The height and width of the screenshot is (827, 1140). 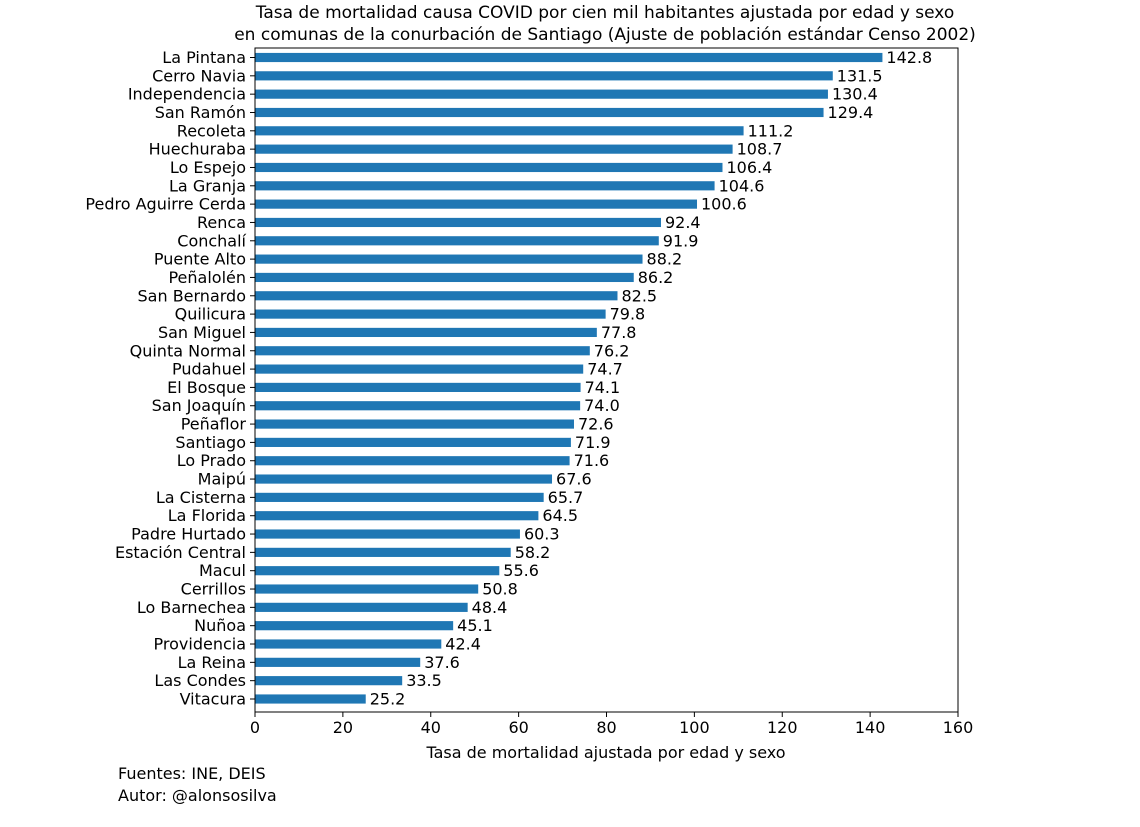 What do you see at coordinates (191, 607) in the screenshot?
I see `y-tick-label: Lo Barnechea` at bounding box center [191, 607].